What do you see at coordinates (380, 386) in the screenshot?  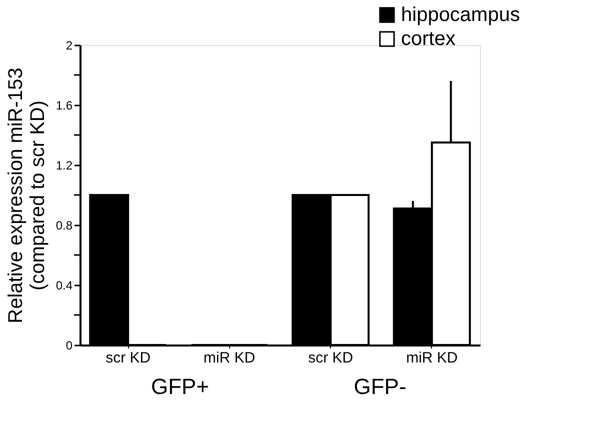 I see `text: GFP-` at bounding box center [380, 386].